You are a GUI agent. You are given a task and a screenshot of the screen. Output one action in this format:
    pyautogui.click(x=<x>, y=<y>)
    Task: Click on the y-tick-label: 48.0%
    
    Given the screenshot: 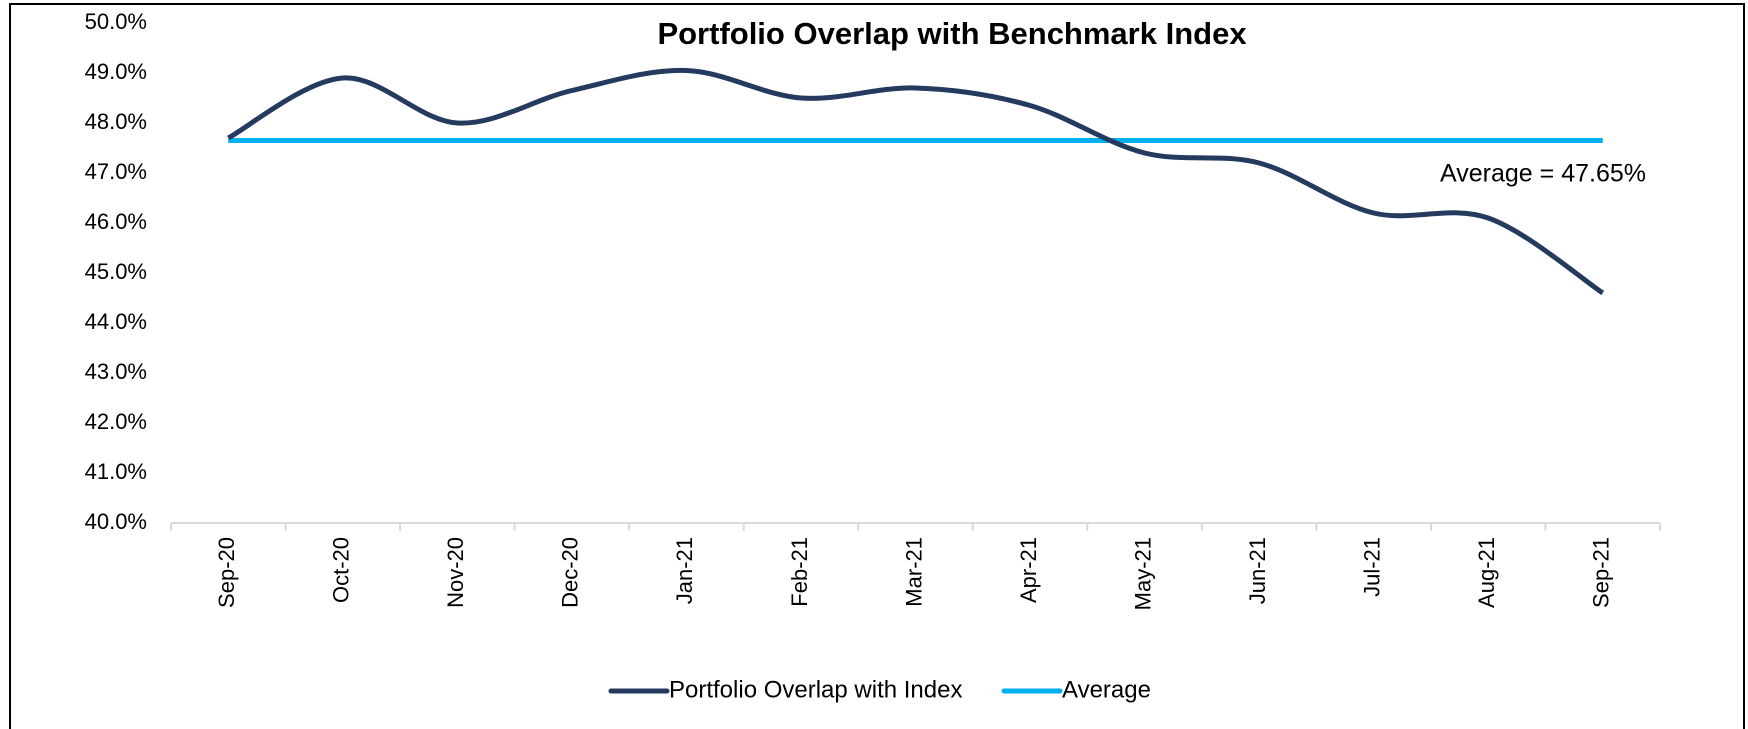 What is the action you would take?
    pyautogui.click(x=116, y=121)
    